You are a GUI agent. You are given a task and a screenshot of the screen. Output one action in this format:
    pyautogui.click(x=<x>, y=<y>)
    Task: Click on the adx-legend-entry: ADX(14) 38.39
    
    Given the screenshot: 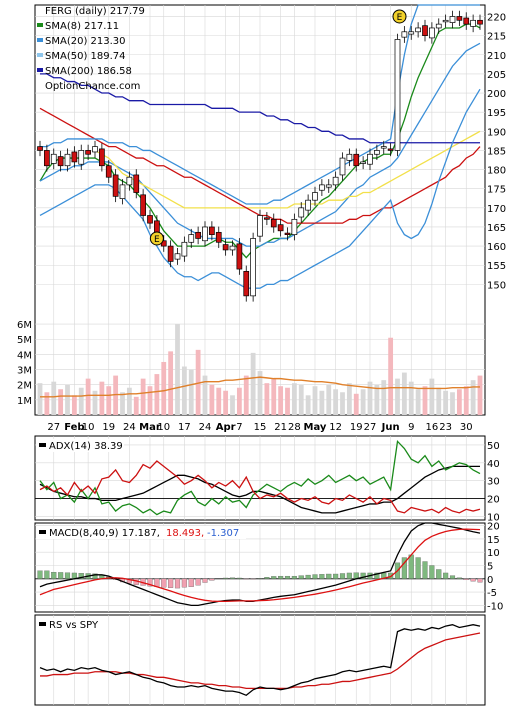 What is the action you would take?
    pyautogui.click(x=86, y=446)
    